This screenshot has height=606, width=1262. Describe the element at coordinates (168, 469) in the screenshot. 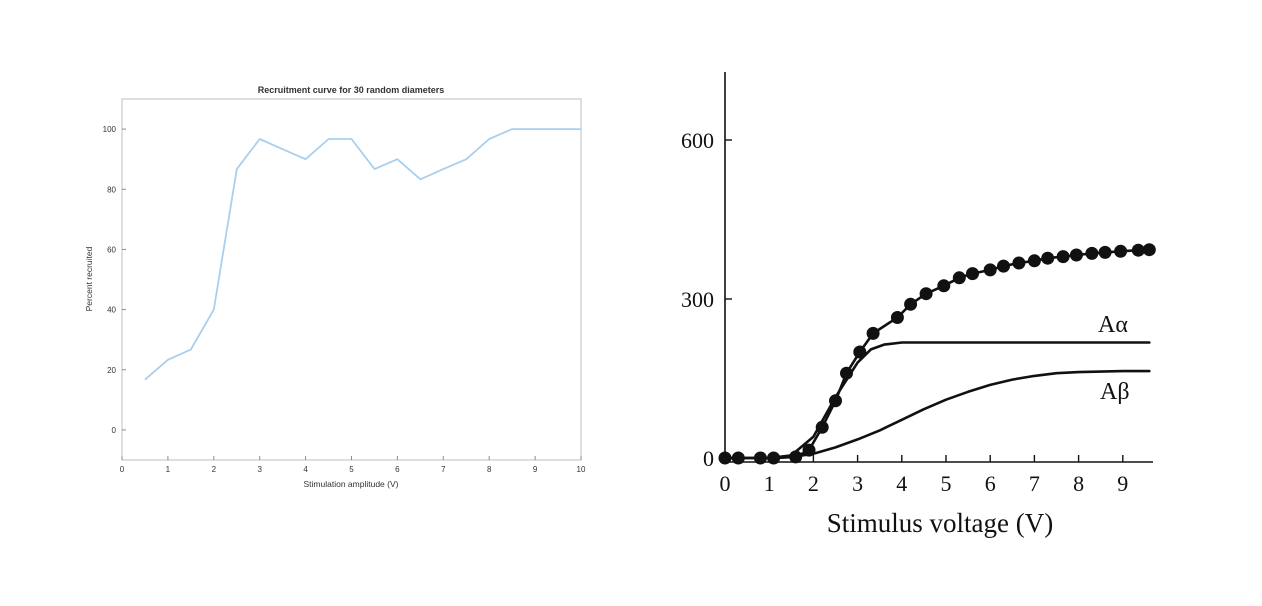

I see `left-x-tick-label: 1` at that location.